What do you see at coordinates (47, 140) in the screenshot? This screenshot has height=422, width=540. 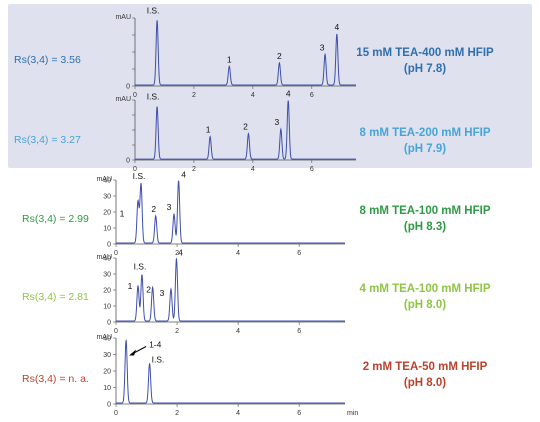 I see `resolution-label: Rs(3,4) = 3.27` at bounding box center [47, 140].